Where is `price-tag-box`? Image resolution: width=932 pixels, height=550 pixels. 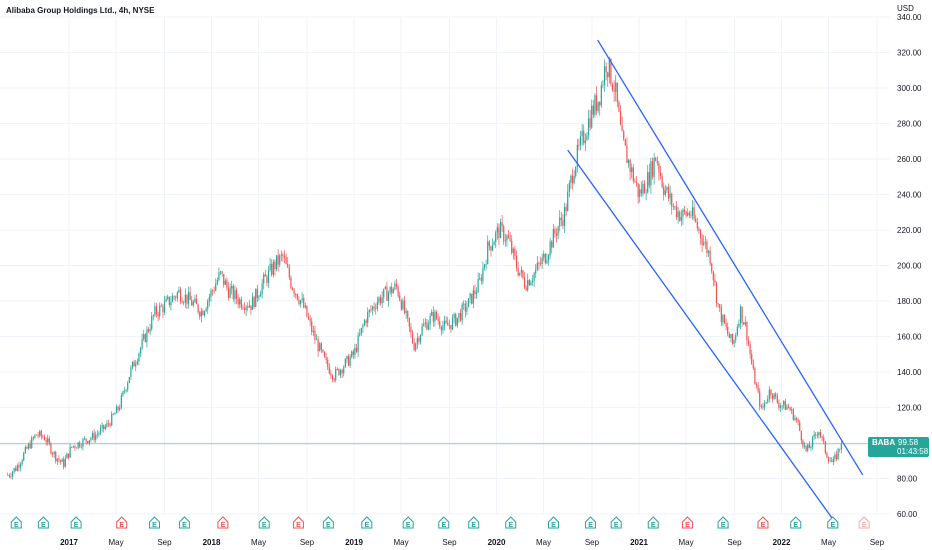 price-tag-box is located at coordinates (898, 447).